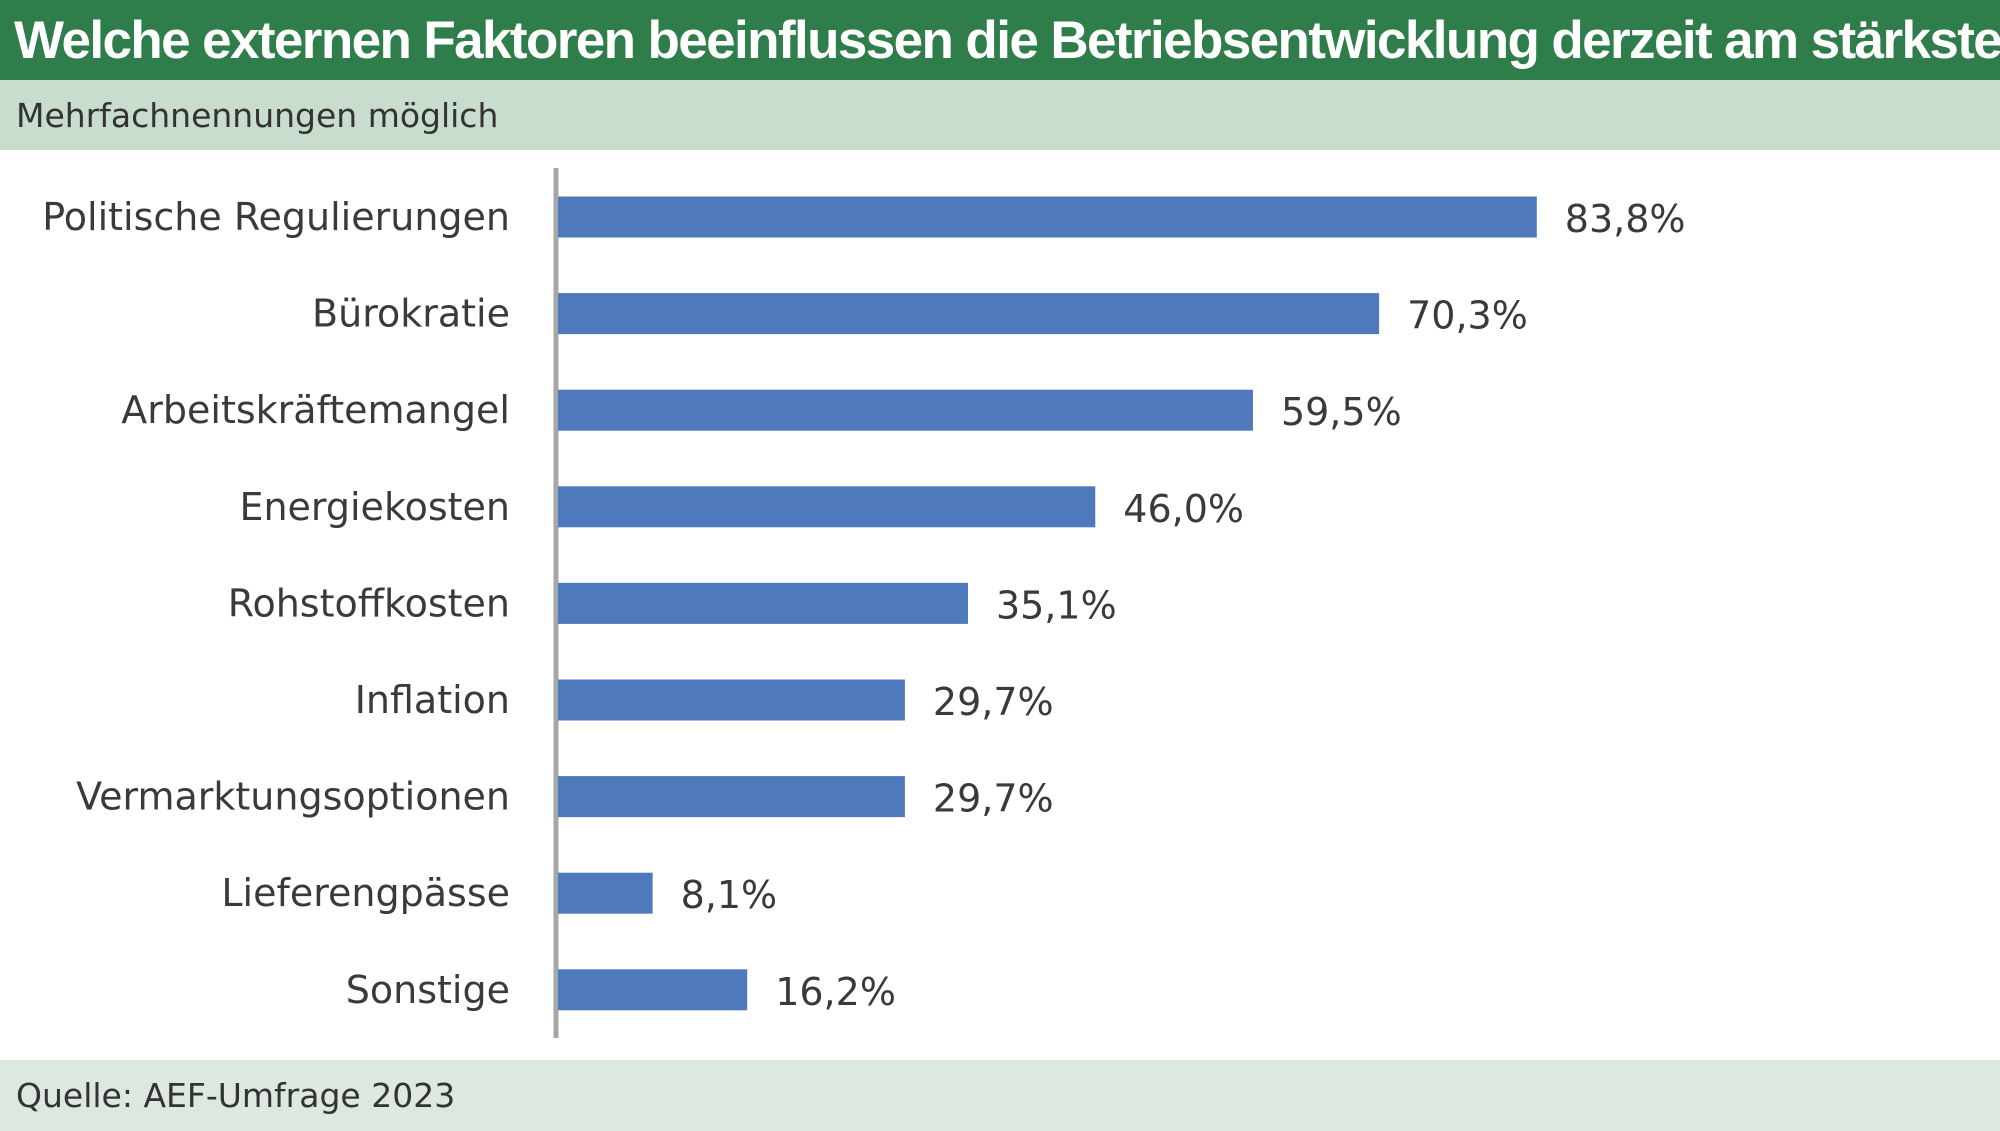 This screenshot has width=2000, height=1131. I want to click on category-label: Energiekosten, so click(374, 507).